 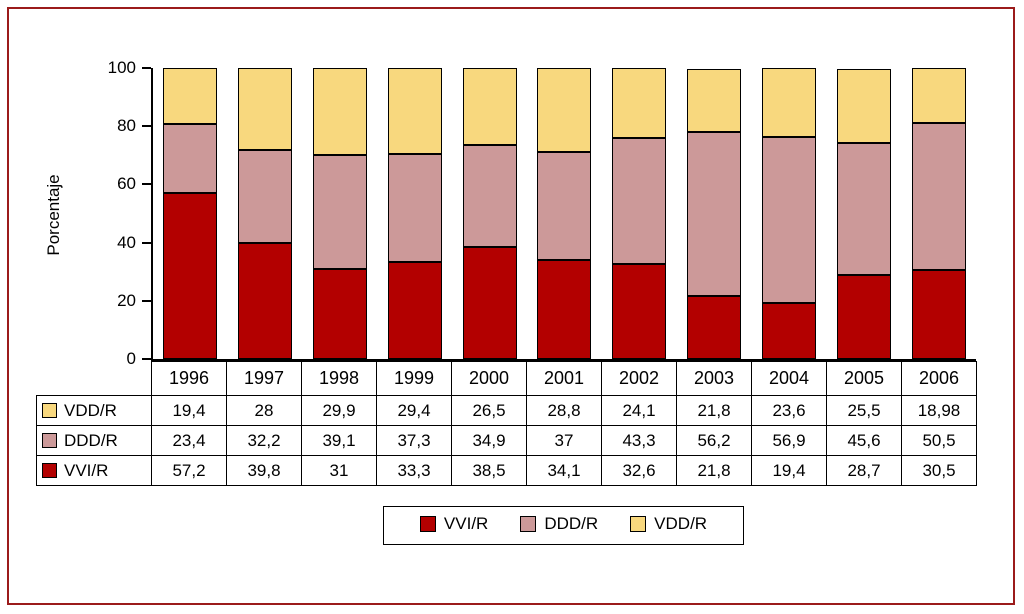 I want to click on y-tick-label: 100, so click(x=121, y=67).